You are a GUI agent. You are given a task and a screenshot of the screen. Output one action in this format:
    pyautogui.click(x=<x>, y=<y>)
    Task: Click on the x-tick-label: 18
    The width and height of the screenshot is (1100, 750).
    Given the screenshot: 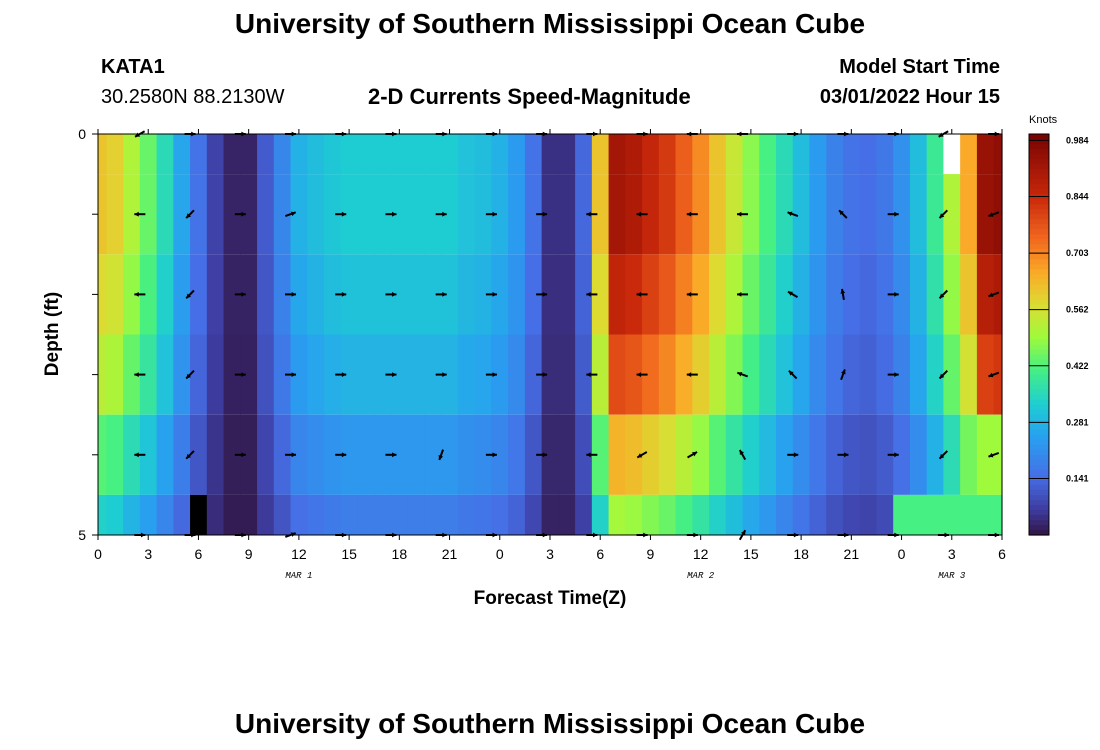 What is the action you would take?
    pyautogui.click(x=400, y=554)
    